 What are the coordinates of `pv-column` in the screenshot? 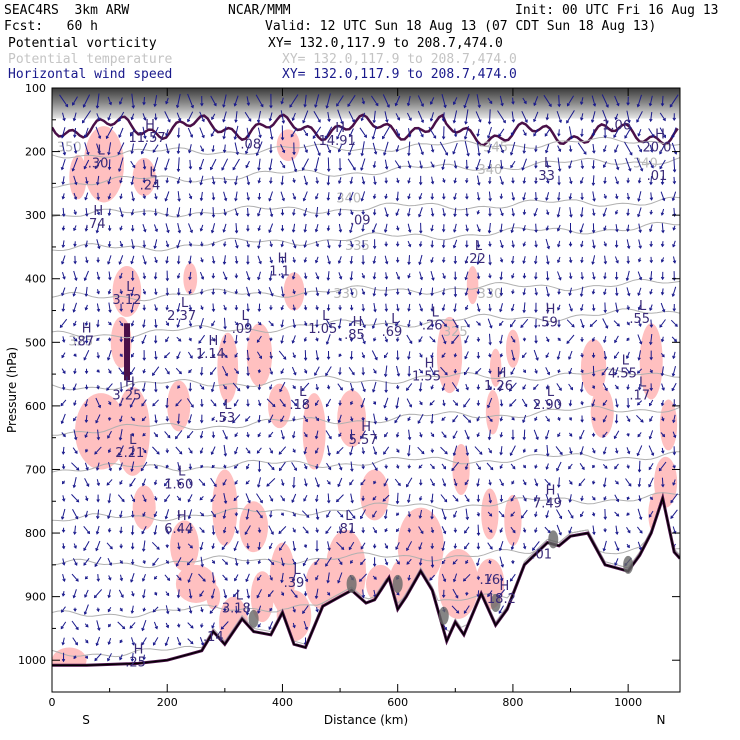 It's located at (127, 352).